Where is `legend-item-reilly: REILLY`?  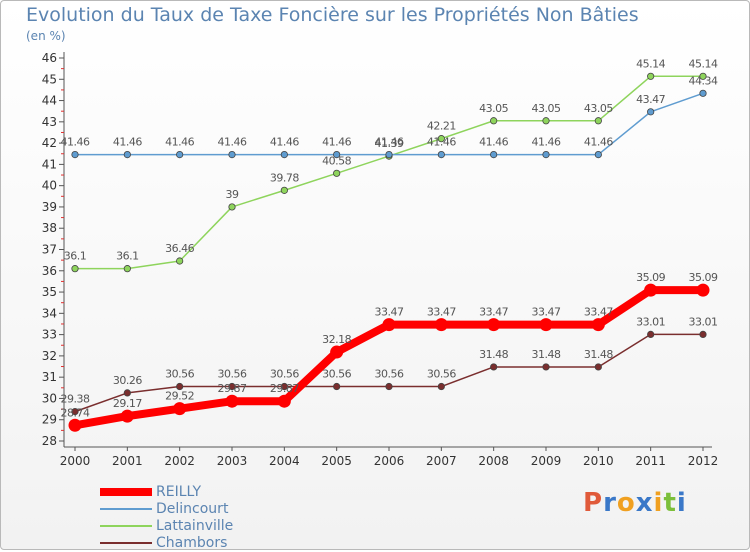 legend-item-reilly: REILLY is located at coordinates (200, 492).